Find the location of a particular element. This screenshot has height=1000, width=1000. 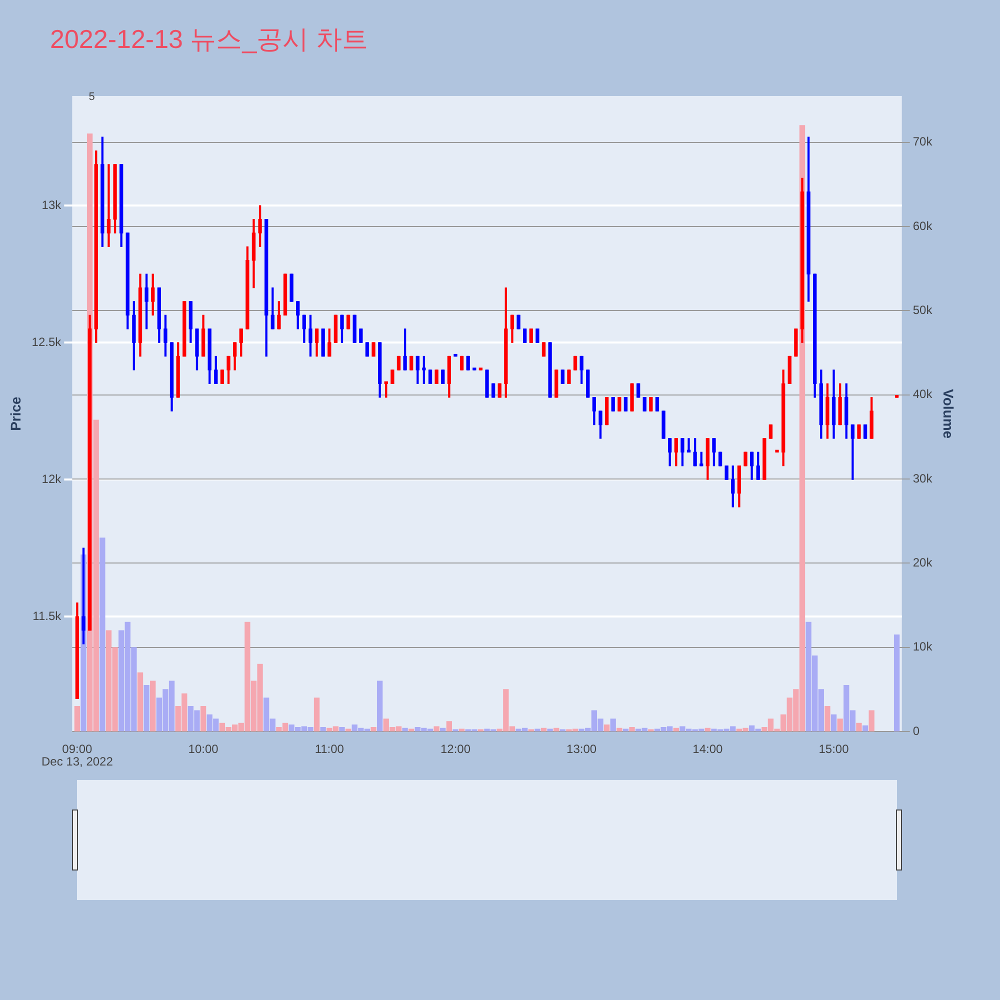

y2-tick-label: 20k is located at coordinates (923, 563).